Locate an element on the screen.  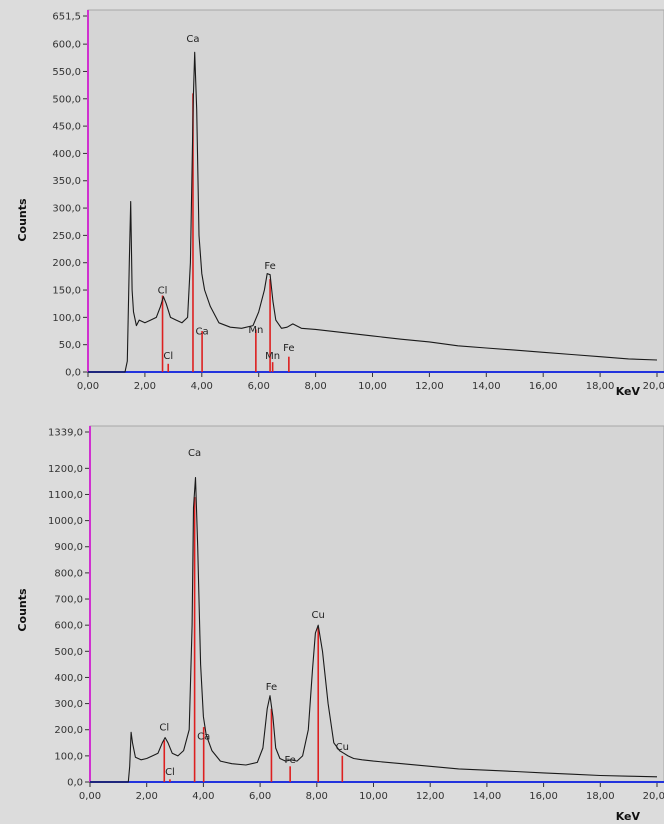
y-tick-label: 651,5 is located at coordinates (66, 17).